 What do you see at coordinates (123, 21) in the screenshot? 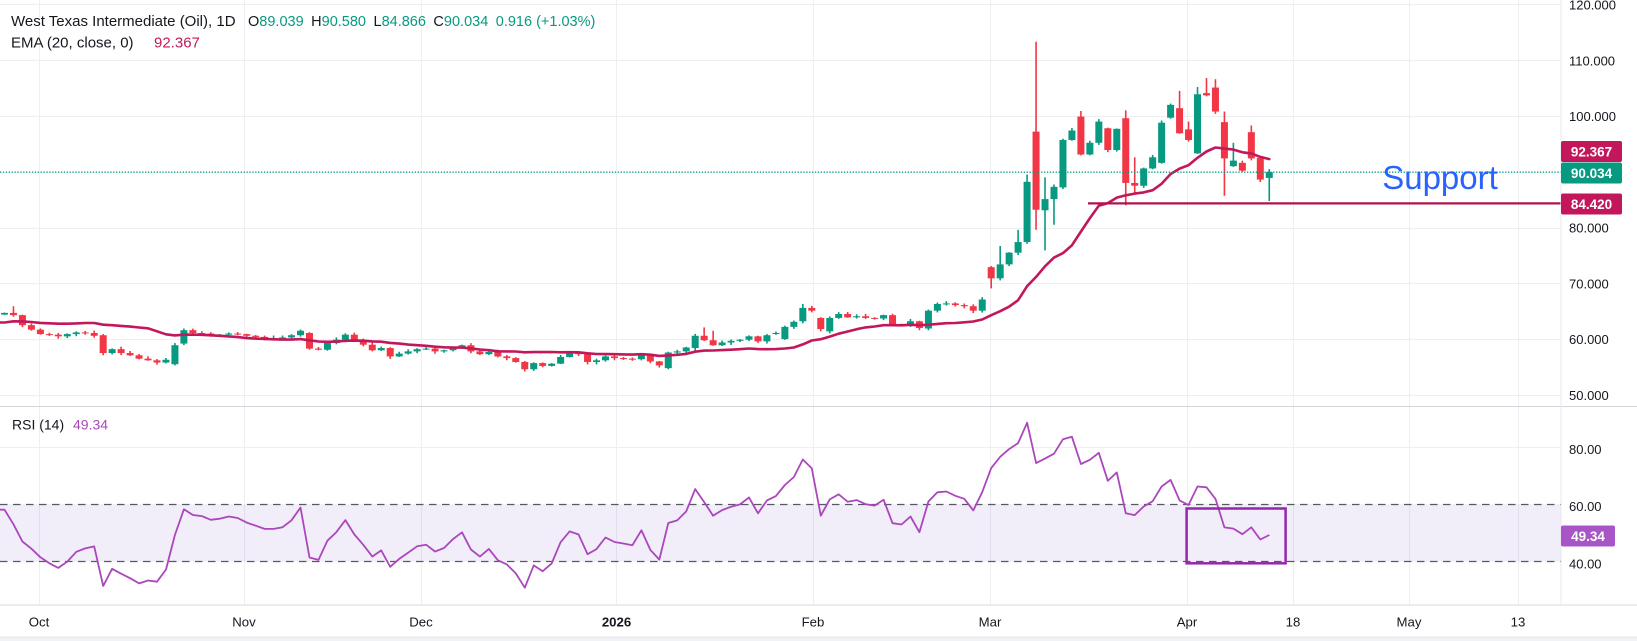
I see `svg-text:West Texas Intermediate (Oil),: West Texas Intermediate (Oil), 1D` at bounding box center [123, 21].